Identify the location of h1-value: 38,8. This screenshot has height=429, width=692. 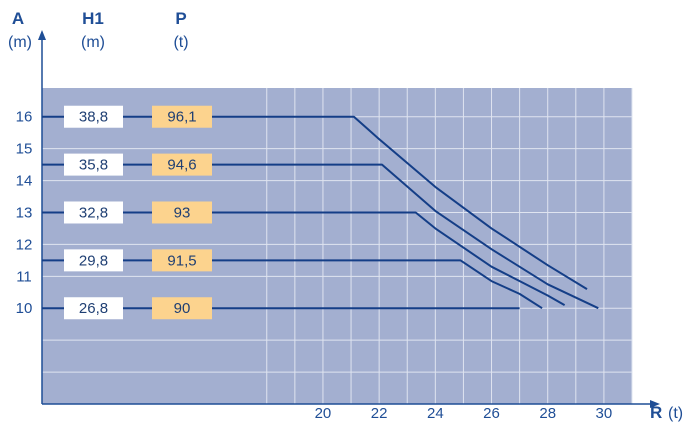
(93, 117).